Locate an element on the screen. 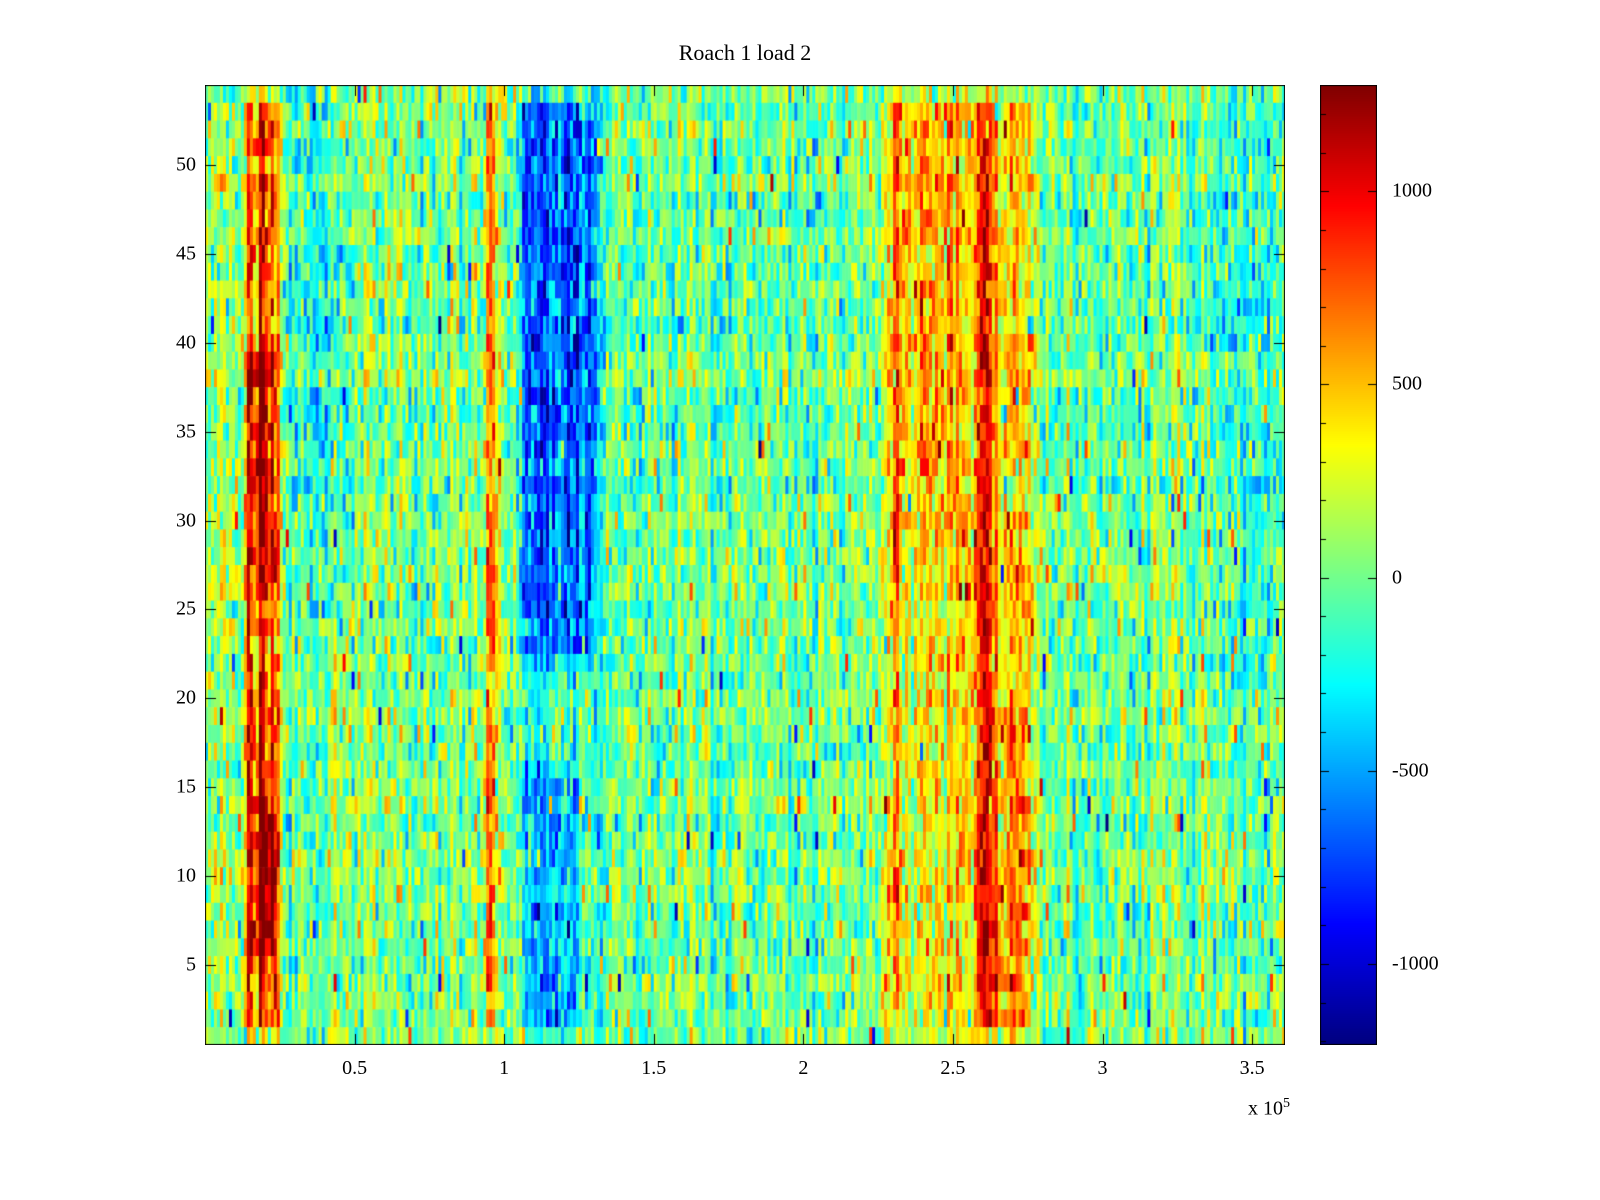  x-exp-power: 5 is located at coordinates (1286, 1103).